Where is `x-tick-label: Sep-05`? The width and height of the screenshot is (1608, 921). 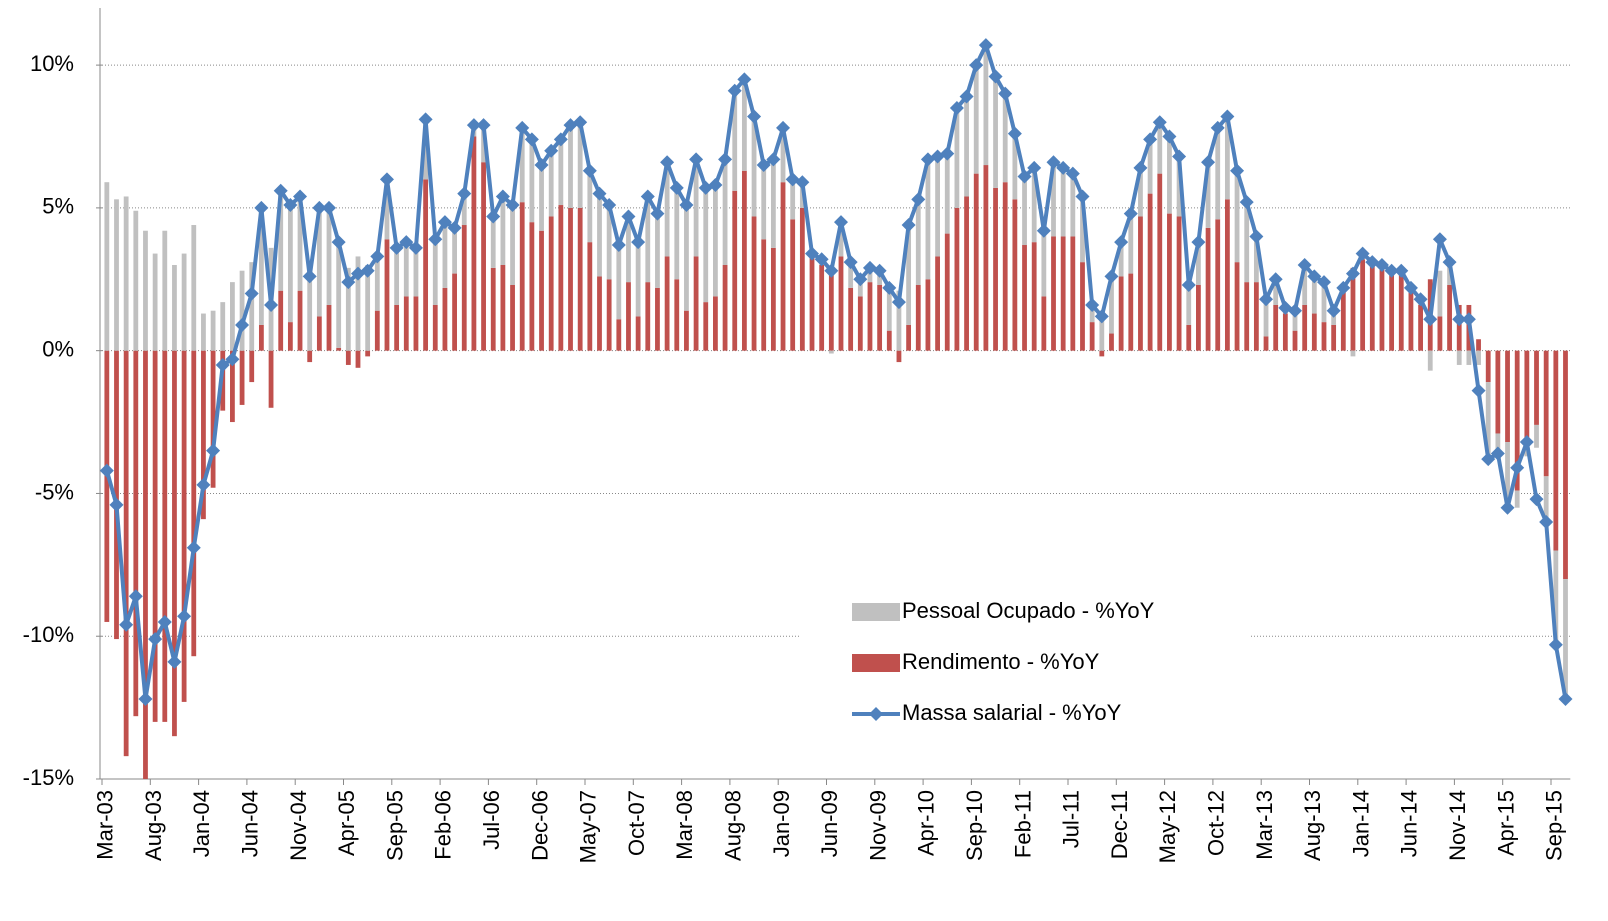
x-tick-label: Sep-05 is located at coordinates (394, 825).